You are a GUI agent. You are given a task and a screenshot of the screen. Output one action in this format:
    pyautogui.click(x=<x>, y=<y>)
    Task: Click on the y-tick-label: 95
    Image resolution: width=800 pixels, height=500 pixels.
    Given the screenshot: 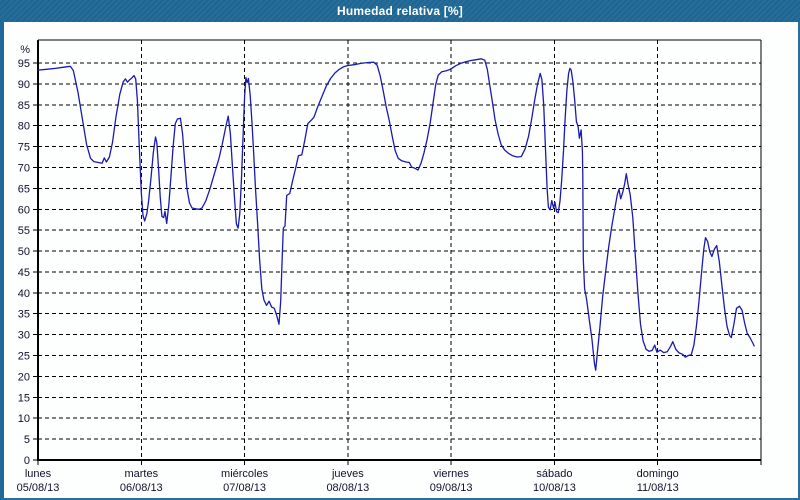 What is the action you would take?
    pyautogui.click(x=24, y=64)
    